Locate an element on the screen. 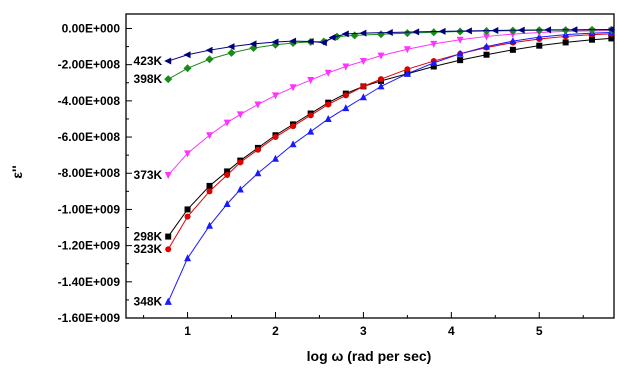 This screenshot has width=617, height=369. series-label: 373K is located at coordinates (148, 175).